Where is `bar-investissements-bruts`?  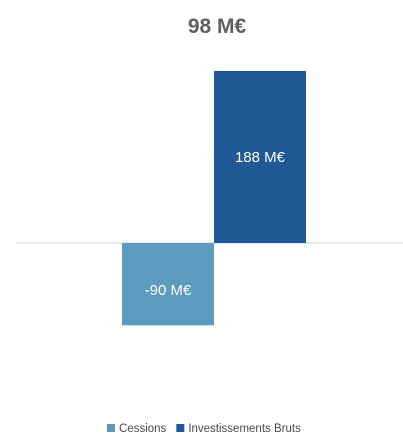 bar-investissements-bruts is located at coordinates (260, 157).